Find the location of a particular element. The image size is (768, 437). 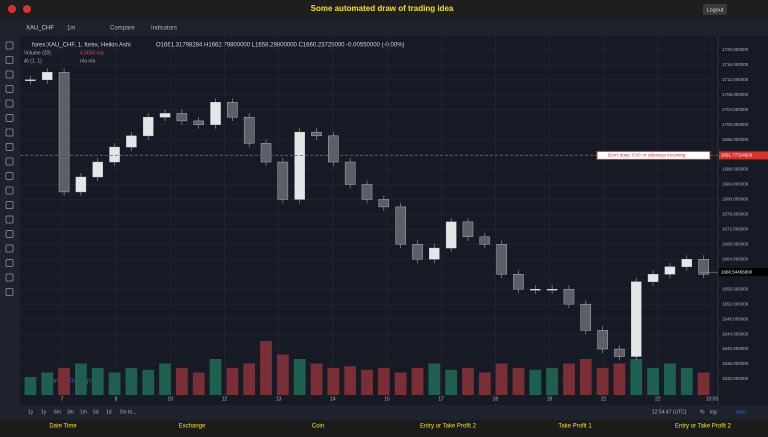

interval: 1m is located at coordinates (71, 29).